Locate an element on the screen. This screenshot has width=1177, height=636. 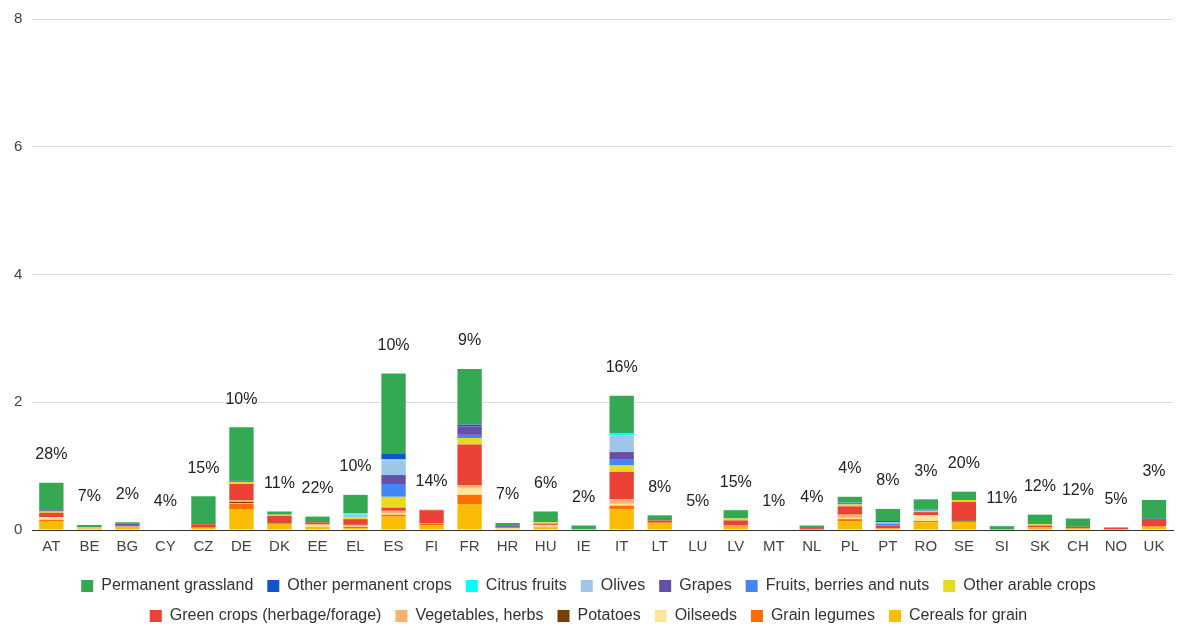
legend-label: Oilseeds is located at coordinates (705, 615).